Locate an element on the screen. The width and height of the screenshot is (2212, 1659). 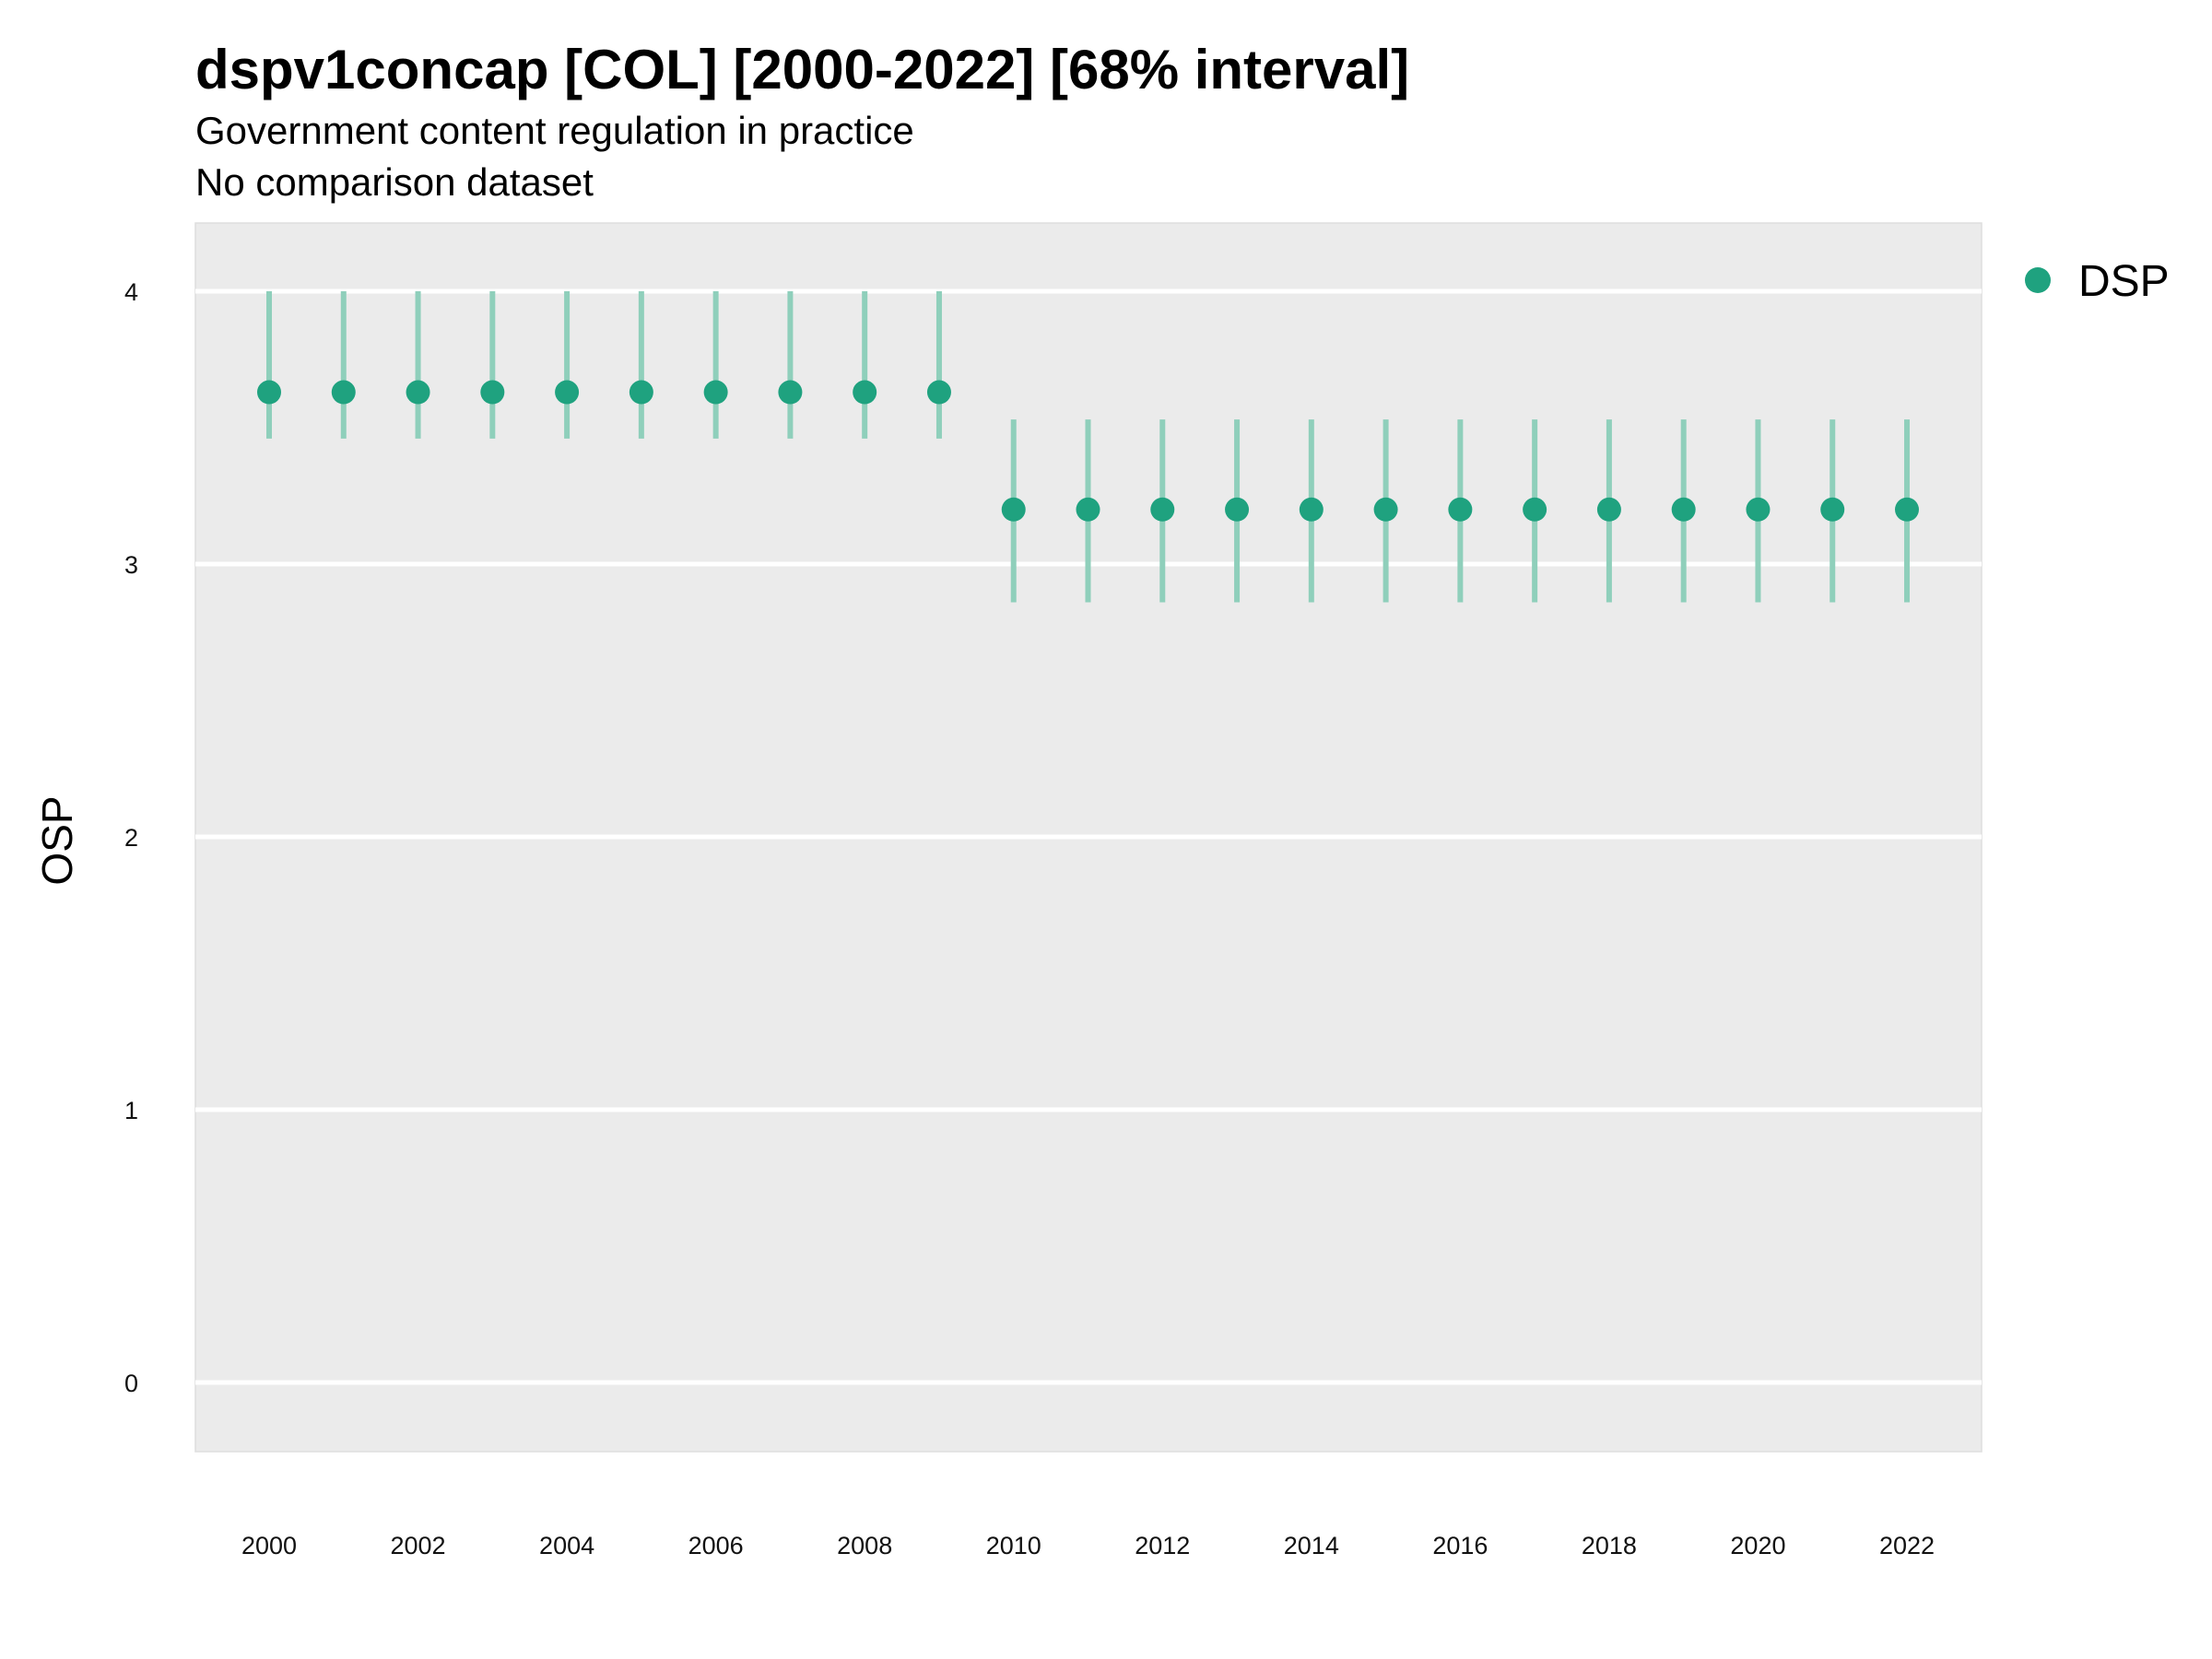
point-2000 is located at coordinates (269, 392).